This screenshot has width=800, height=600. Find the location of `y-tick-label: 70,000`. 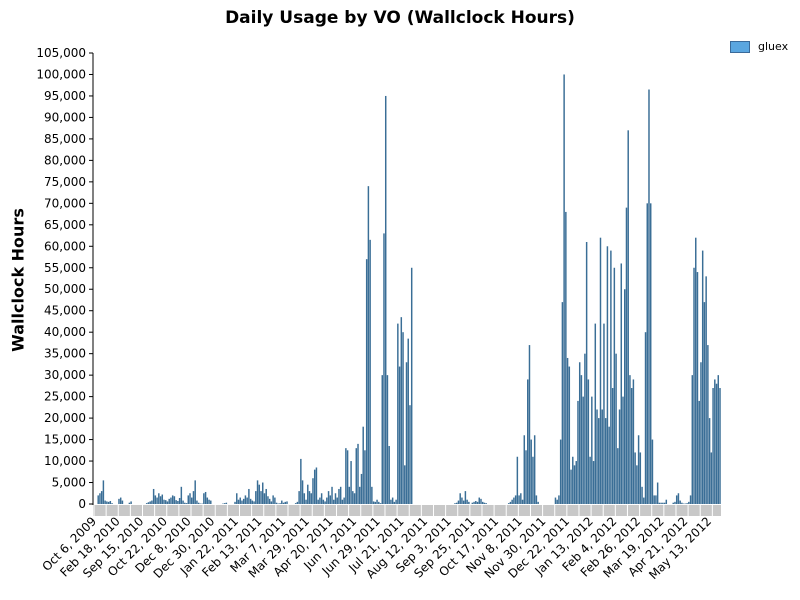

y-tick-label: 70,000 is located at coordinates (65, 203).